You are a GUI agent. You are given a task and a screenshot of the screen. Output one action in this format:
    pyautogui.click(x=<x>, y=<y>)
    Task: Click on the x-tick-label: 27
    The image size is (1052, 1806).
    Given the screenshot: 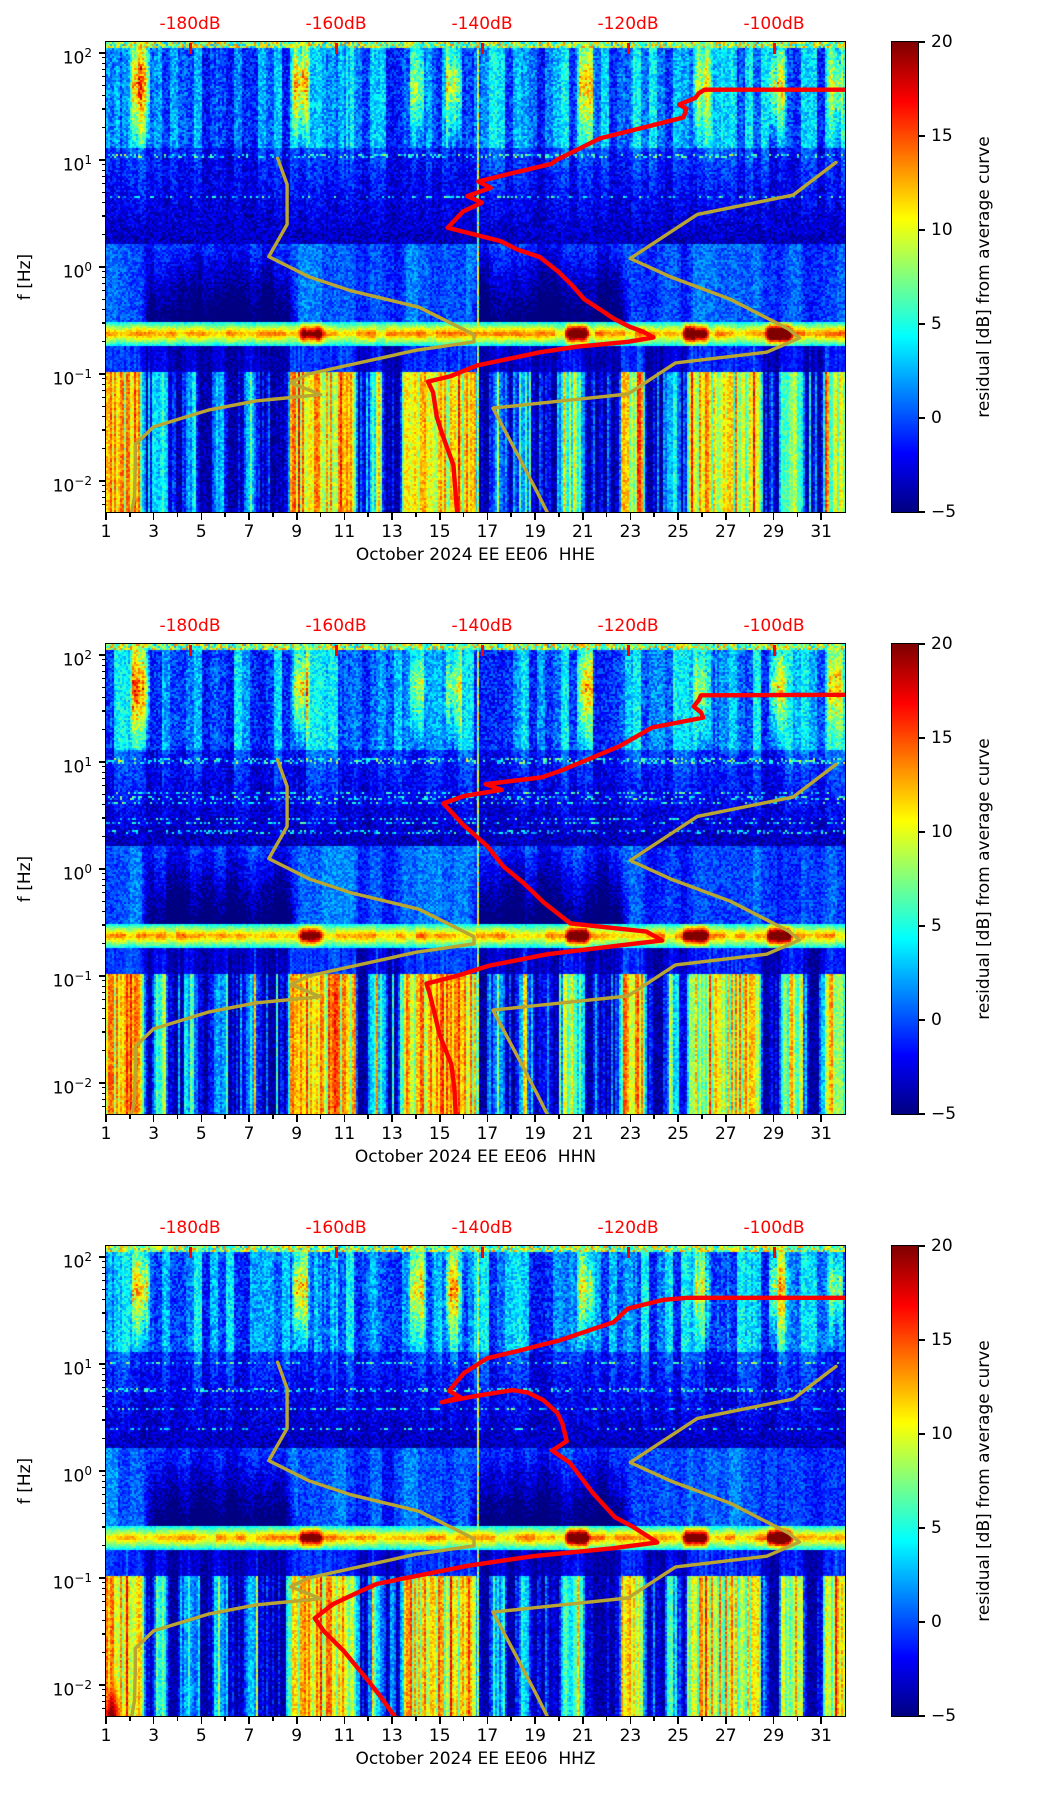 What is the action you would take?
    pyautogui.click(x=725, y=1134)
    